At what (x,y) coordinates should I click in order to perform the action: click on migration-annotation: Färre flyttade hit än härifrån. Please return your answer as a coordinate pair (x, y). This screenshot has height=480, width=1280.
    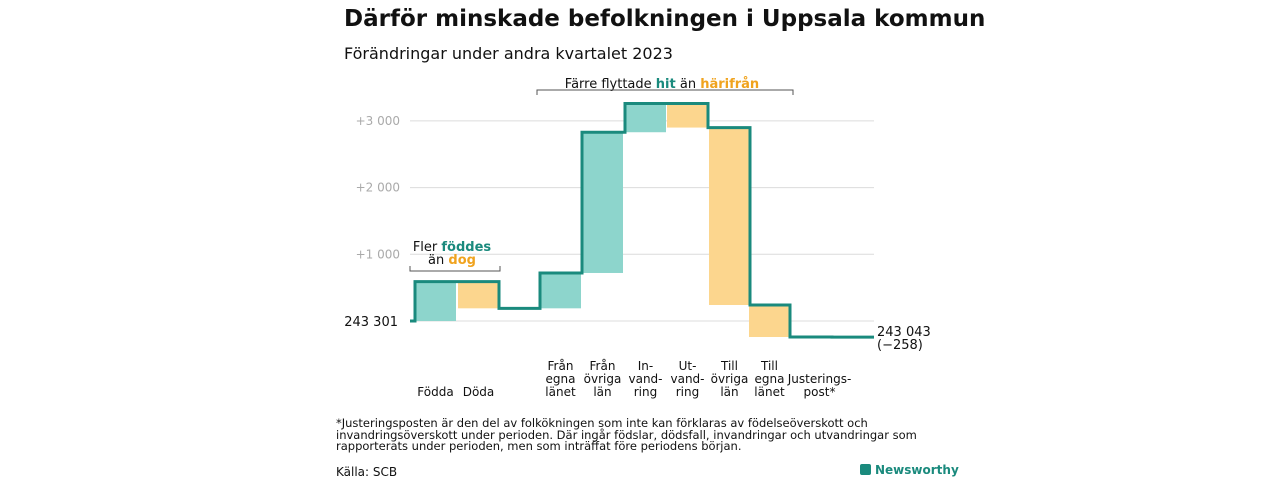
    Looking at the image, I should click on (662, 84).